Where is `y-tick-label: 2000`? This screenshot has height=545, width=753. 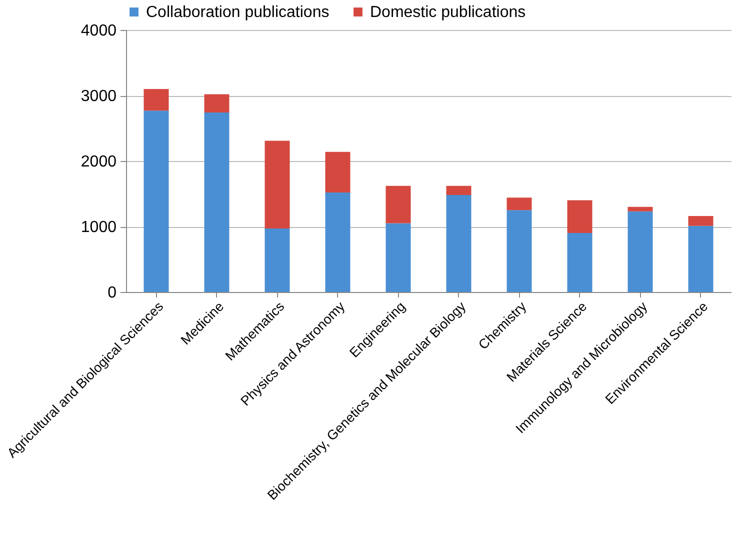 y-tick-label: 2000 is located at coordinates (98, 162).